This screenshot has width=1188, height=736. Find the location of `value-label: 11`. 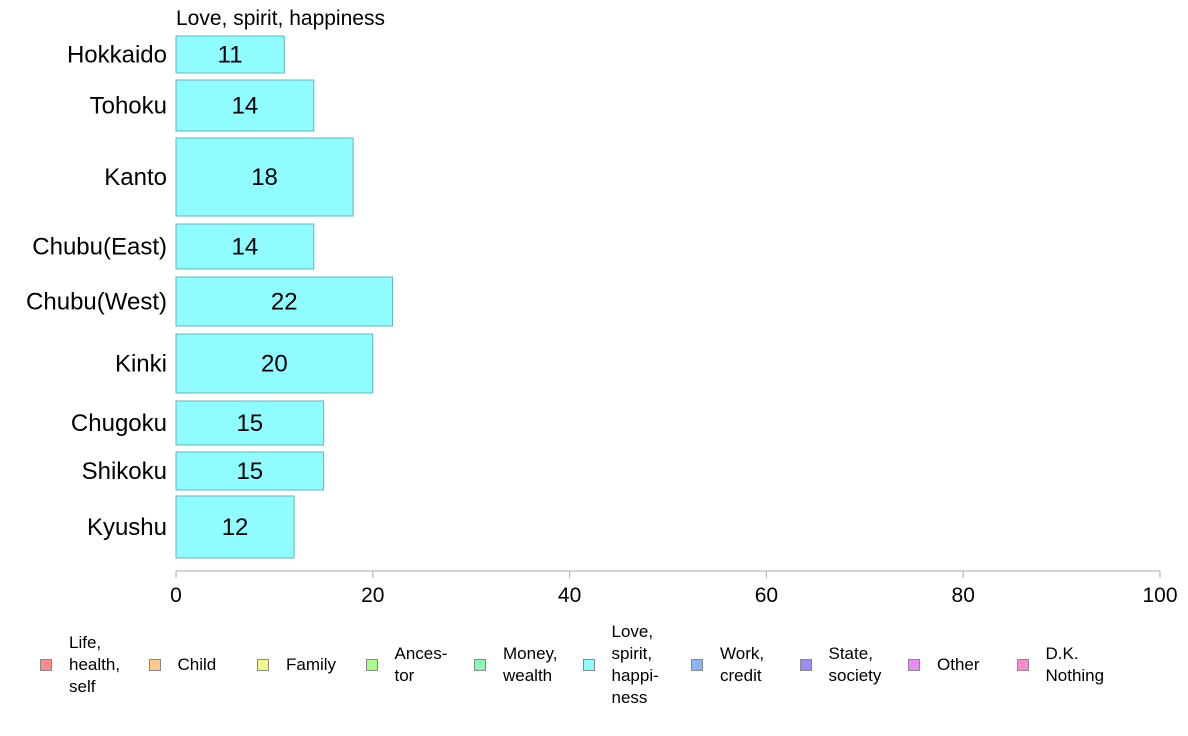

value-label: 11 is located at coordinates (230, 55).